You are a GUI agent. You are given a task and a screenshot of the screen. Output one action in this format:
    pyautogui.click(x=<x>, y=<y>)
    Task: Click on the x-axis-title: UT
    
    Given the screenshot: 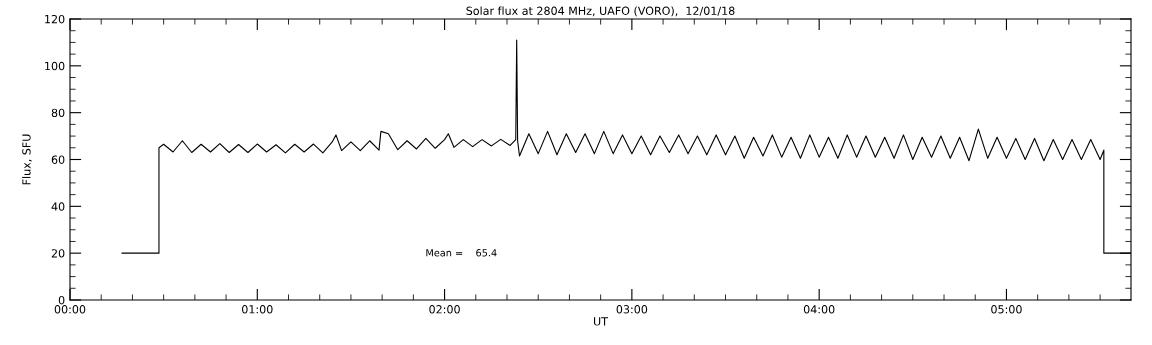 What is the action you would take?
    pyautogui.click(x=601, y=321)
    